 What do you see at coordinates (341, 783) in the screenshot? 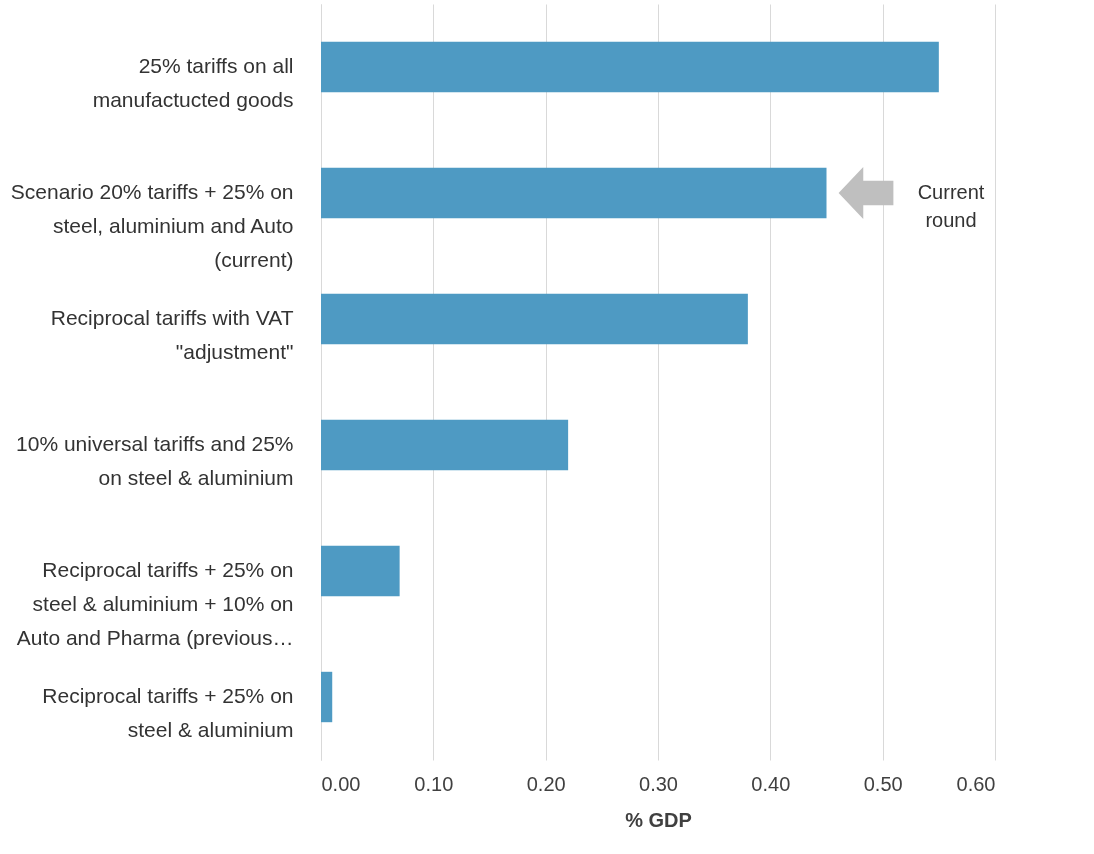
I see `x-tick-label: 0.00` at bounding box center [341, 783].